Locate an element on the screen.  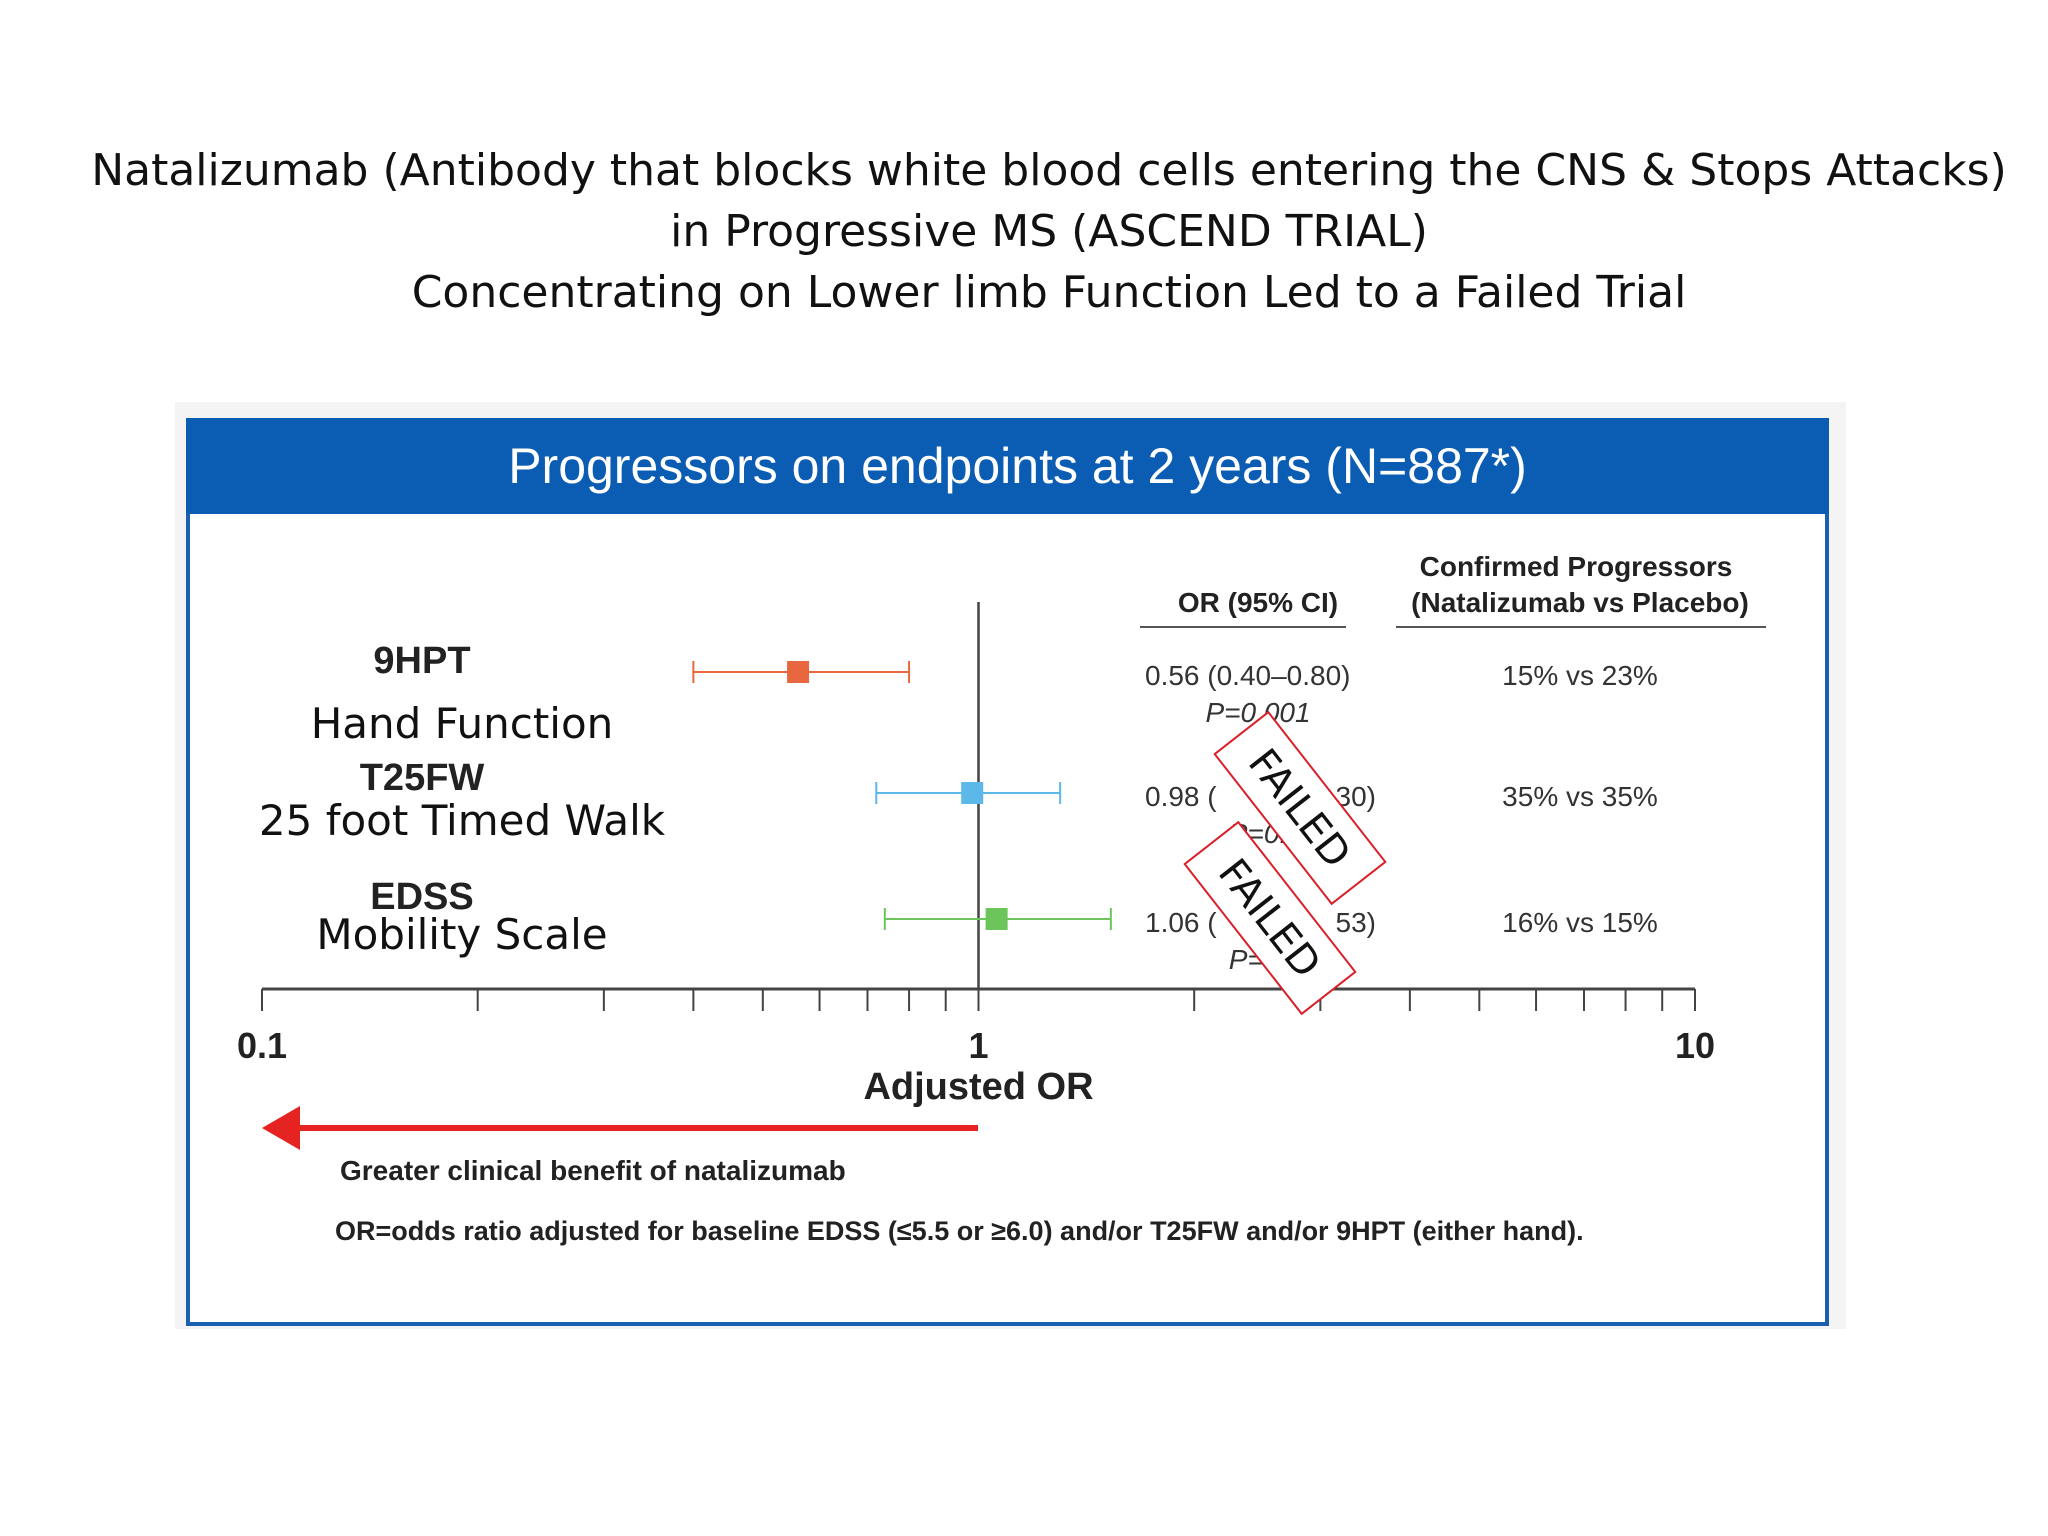
row-label-edss: EDSS is located at coordinates (421, 897).